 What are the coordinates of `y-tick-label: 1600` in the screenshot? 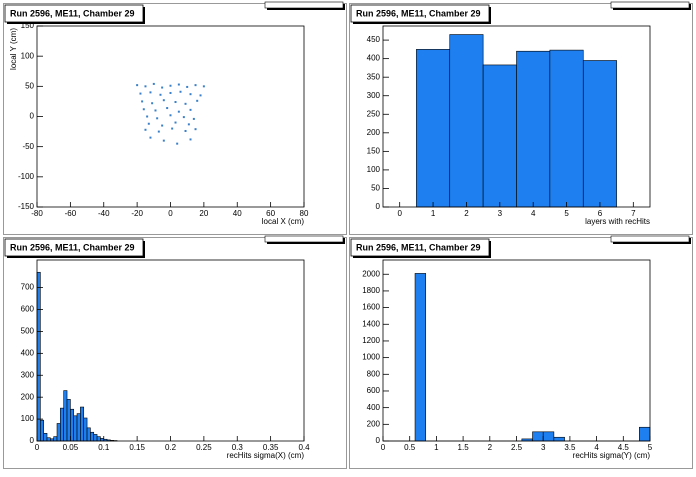 It's located at (371, 307).